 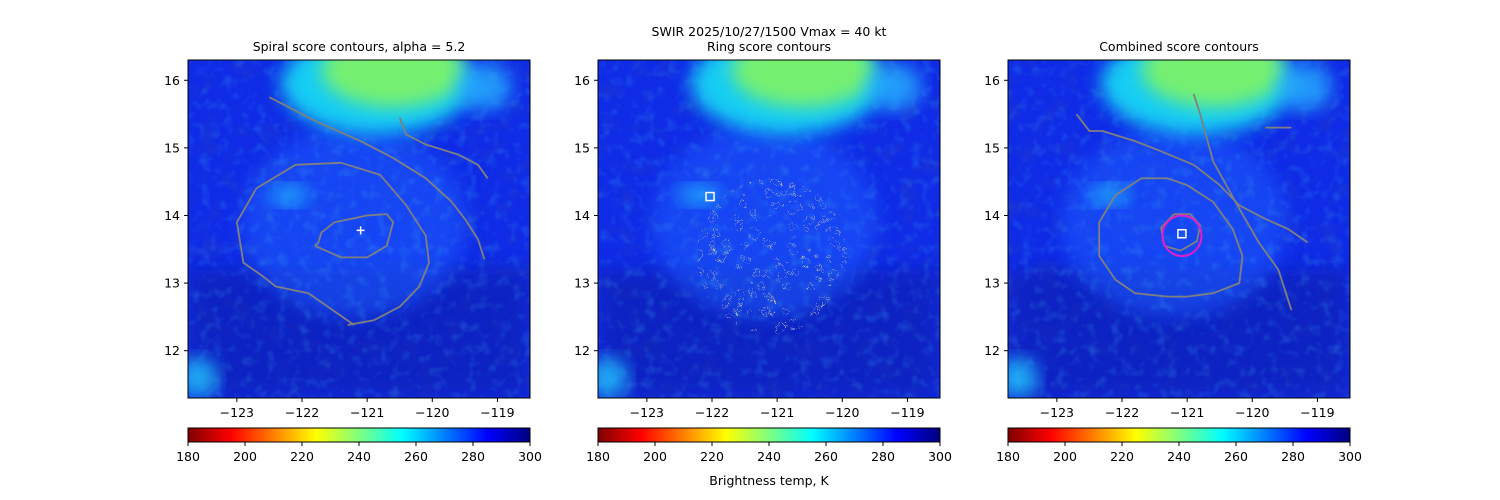 What do you see at coordinates (769, 31) in the screenshot?
I see `figure-suptitle: SWIR 2025/10/27/1500 Vmax = 40 kt` at bounding box center [769, 31].